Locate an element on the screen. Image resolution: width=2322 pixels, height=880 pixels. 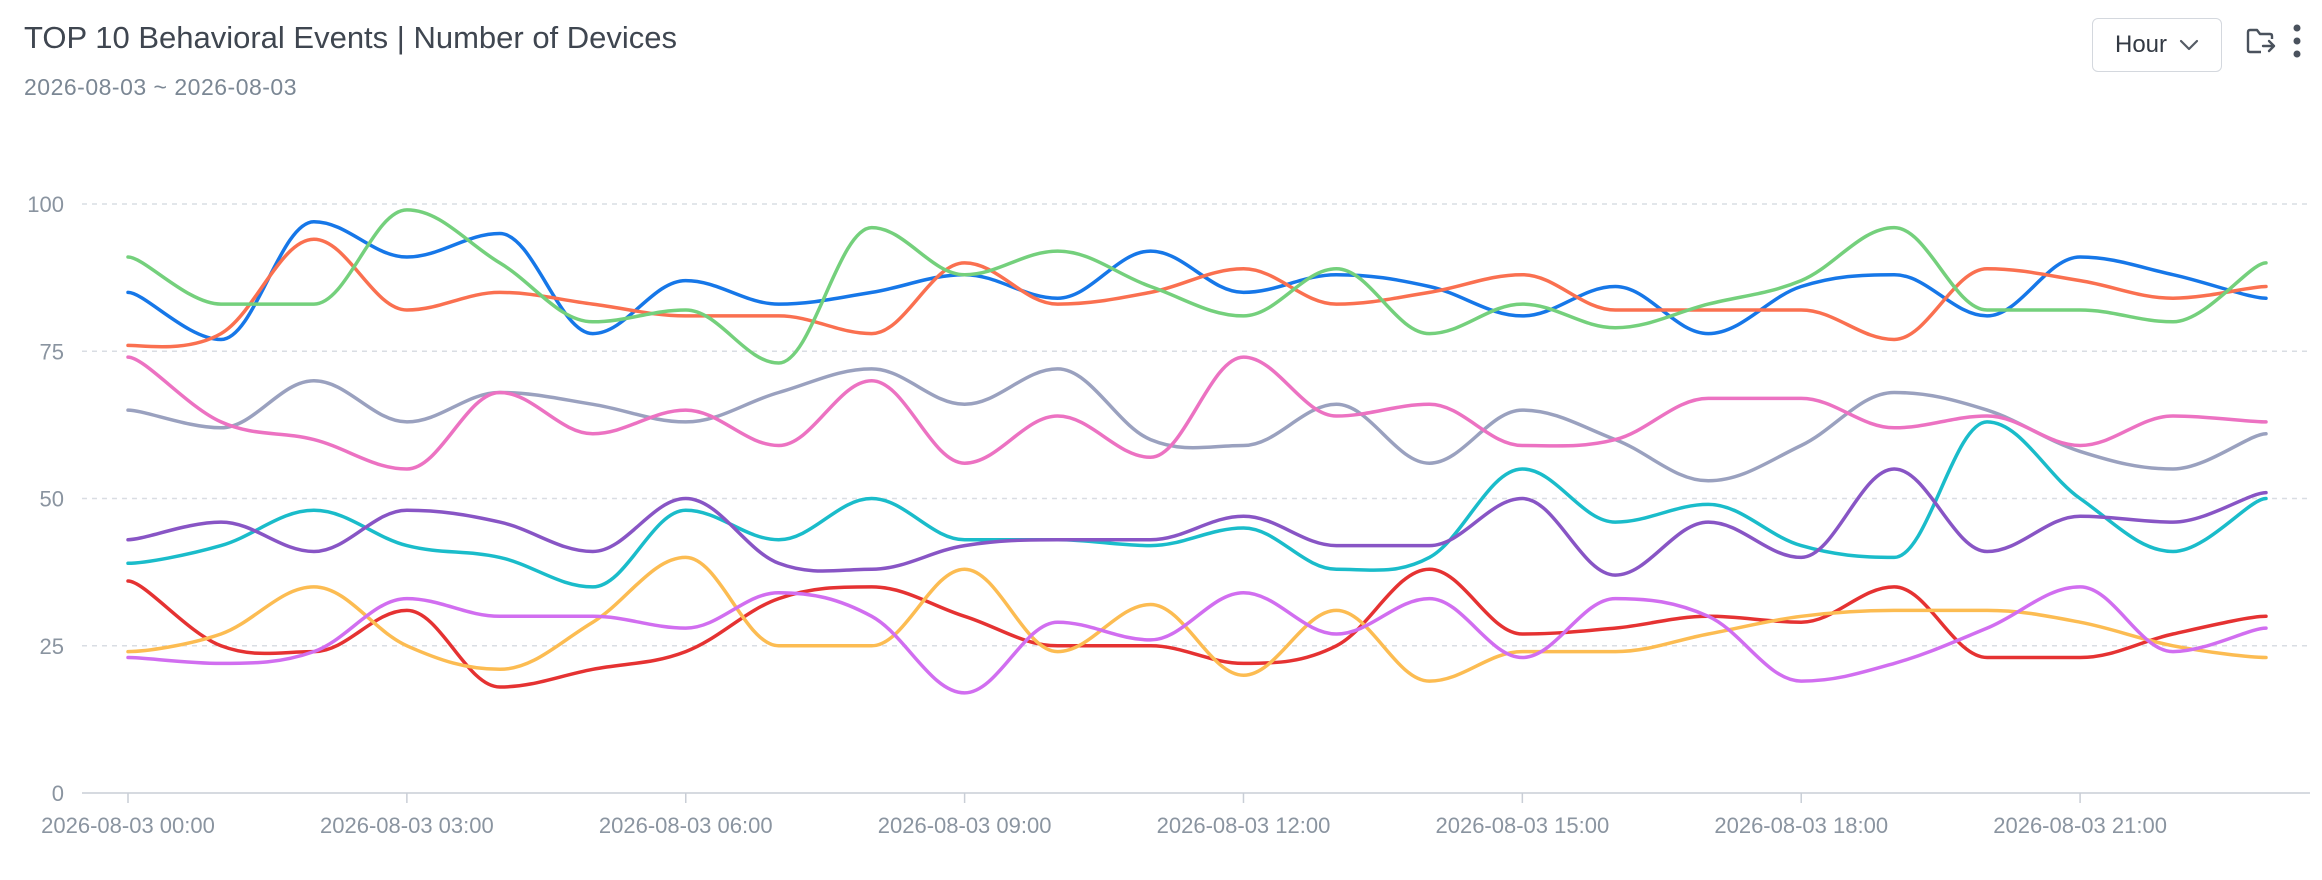
granularity-dropdown: Hour is located at coordinates (2157, 45).